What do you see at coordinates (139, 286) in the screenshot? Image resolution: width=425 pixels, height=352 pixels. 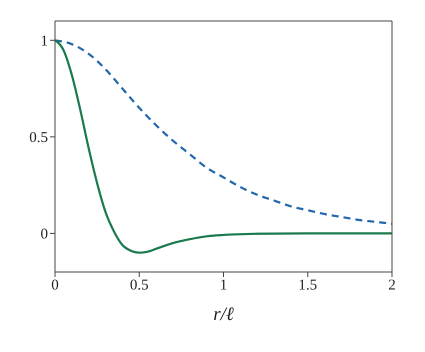 I see `x-tick-label: 0.5` at bounding box center [139, 286].